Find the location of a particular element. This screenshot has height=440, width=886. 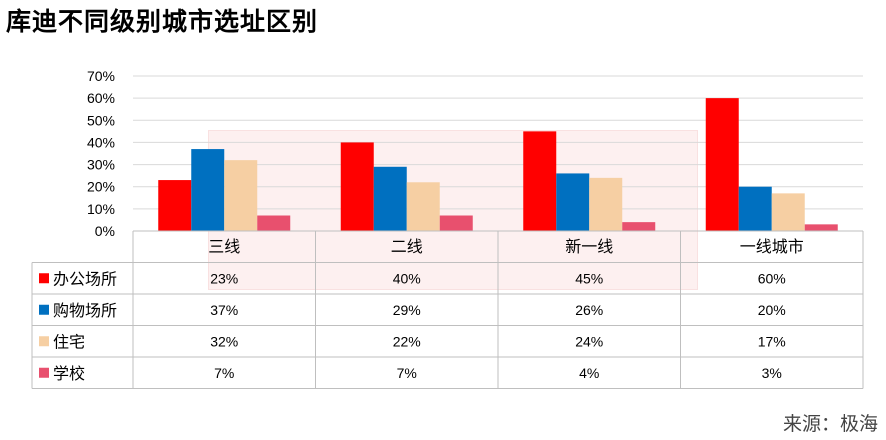

data-label: 60% is located at coordinates (772, 278).